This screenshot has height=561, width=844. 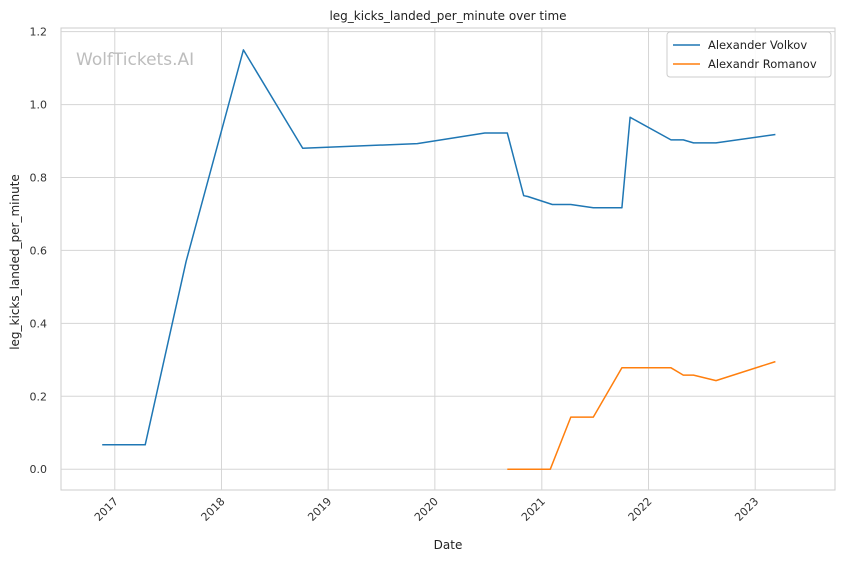 What do you see at coordinates (39, 469) in the screenshot?
I see `y-tick-label: 0.0` at bounding box center [39, 469].